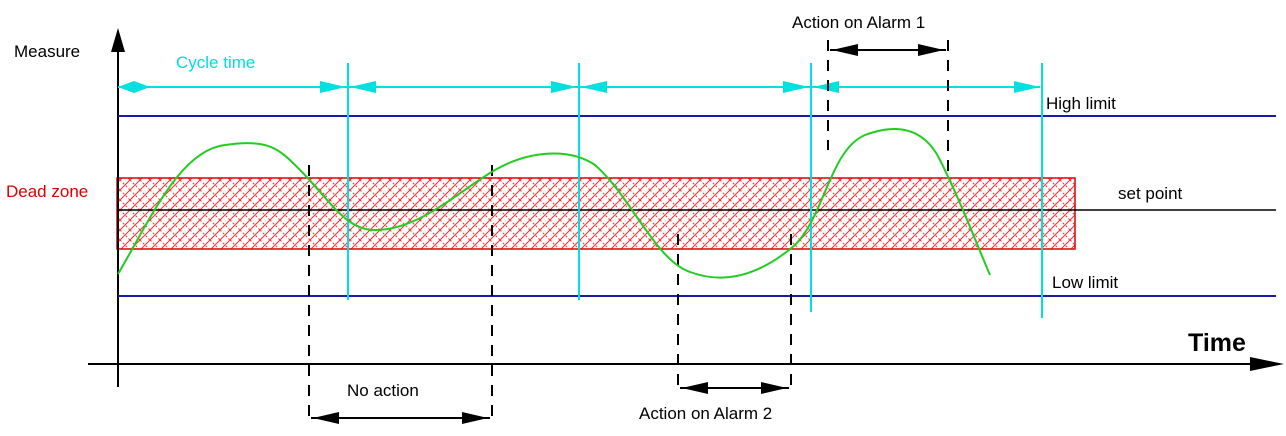  What do you see at coordinates (1217, 343) in the screenshot?
I see `time-label: Time` at bounding box center [1217, 343].